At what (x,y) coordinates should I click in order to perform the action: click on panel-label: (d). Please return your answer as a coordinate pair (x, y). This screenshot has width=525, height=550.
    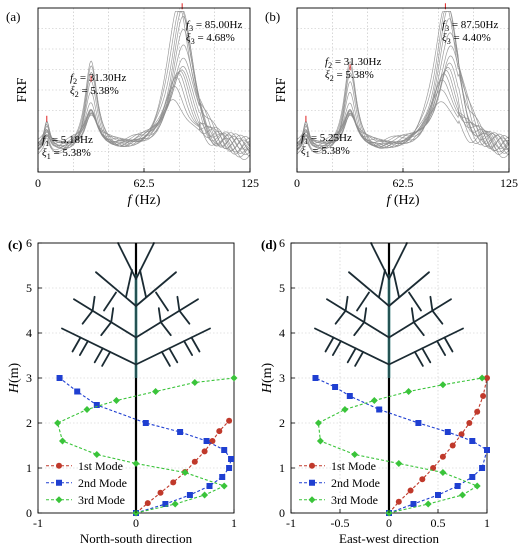
    Looking at the image, I should click on (269, 244).